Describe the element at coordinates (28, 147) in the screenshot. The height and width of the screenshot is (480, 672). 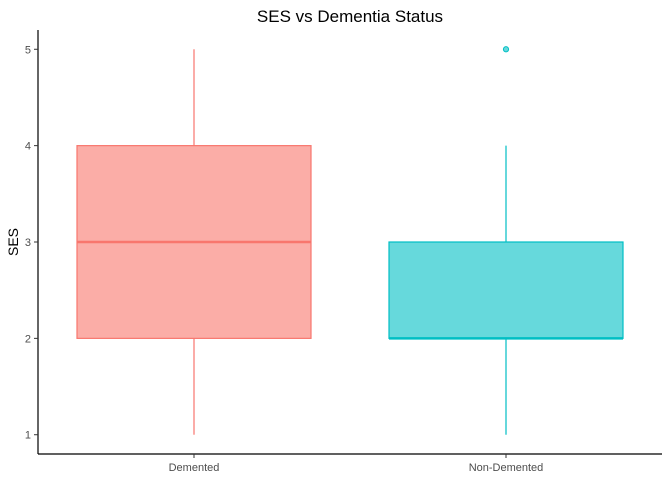
I see `y-tick-label: 4` at that location.